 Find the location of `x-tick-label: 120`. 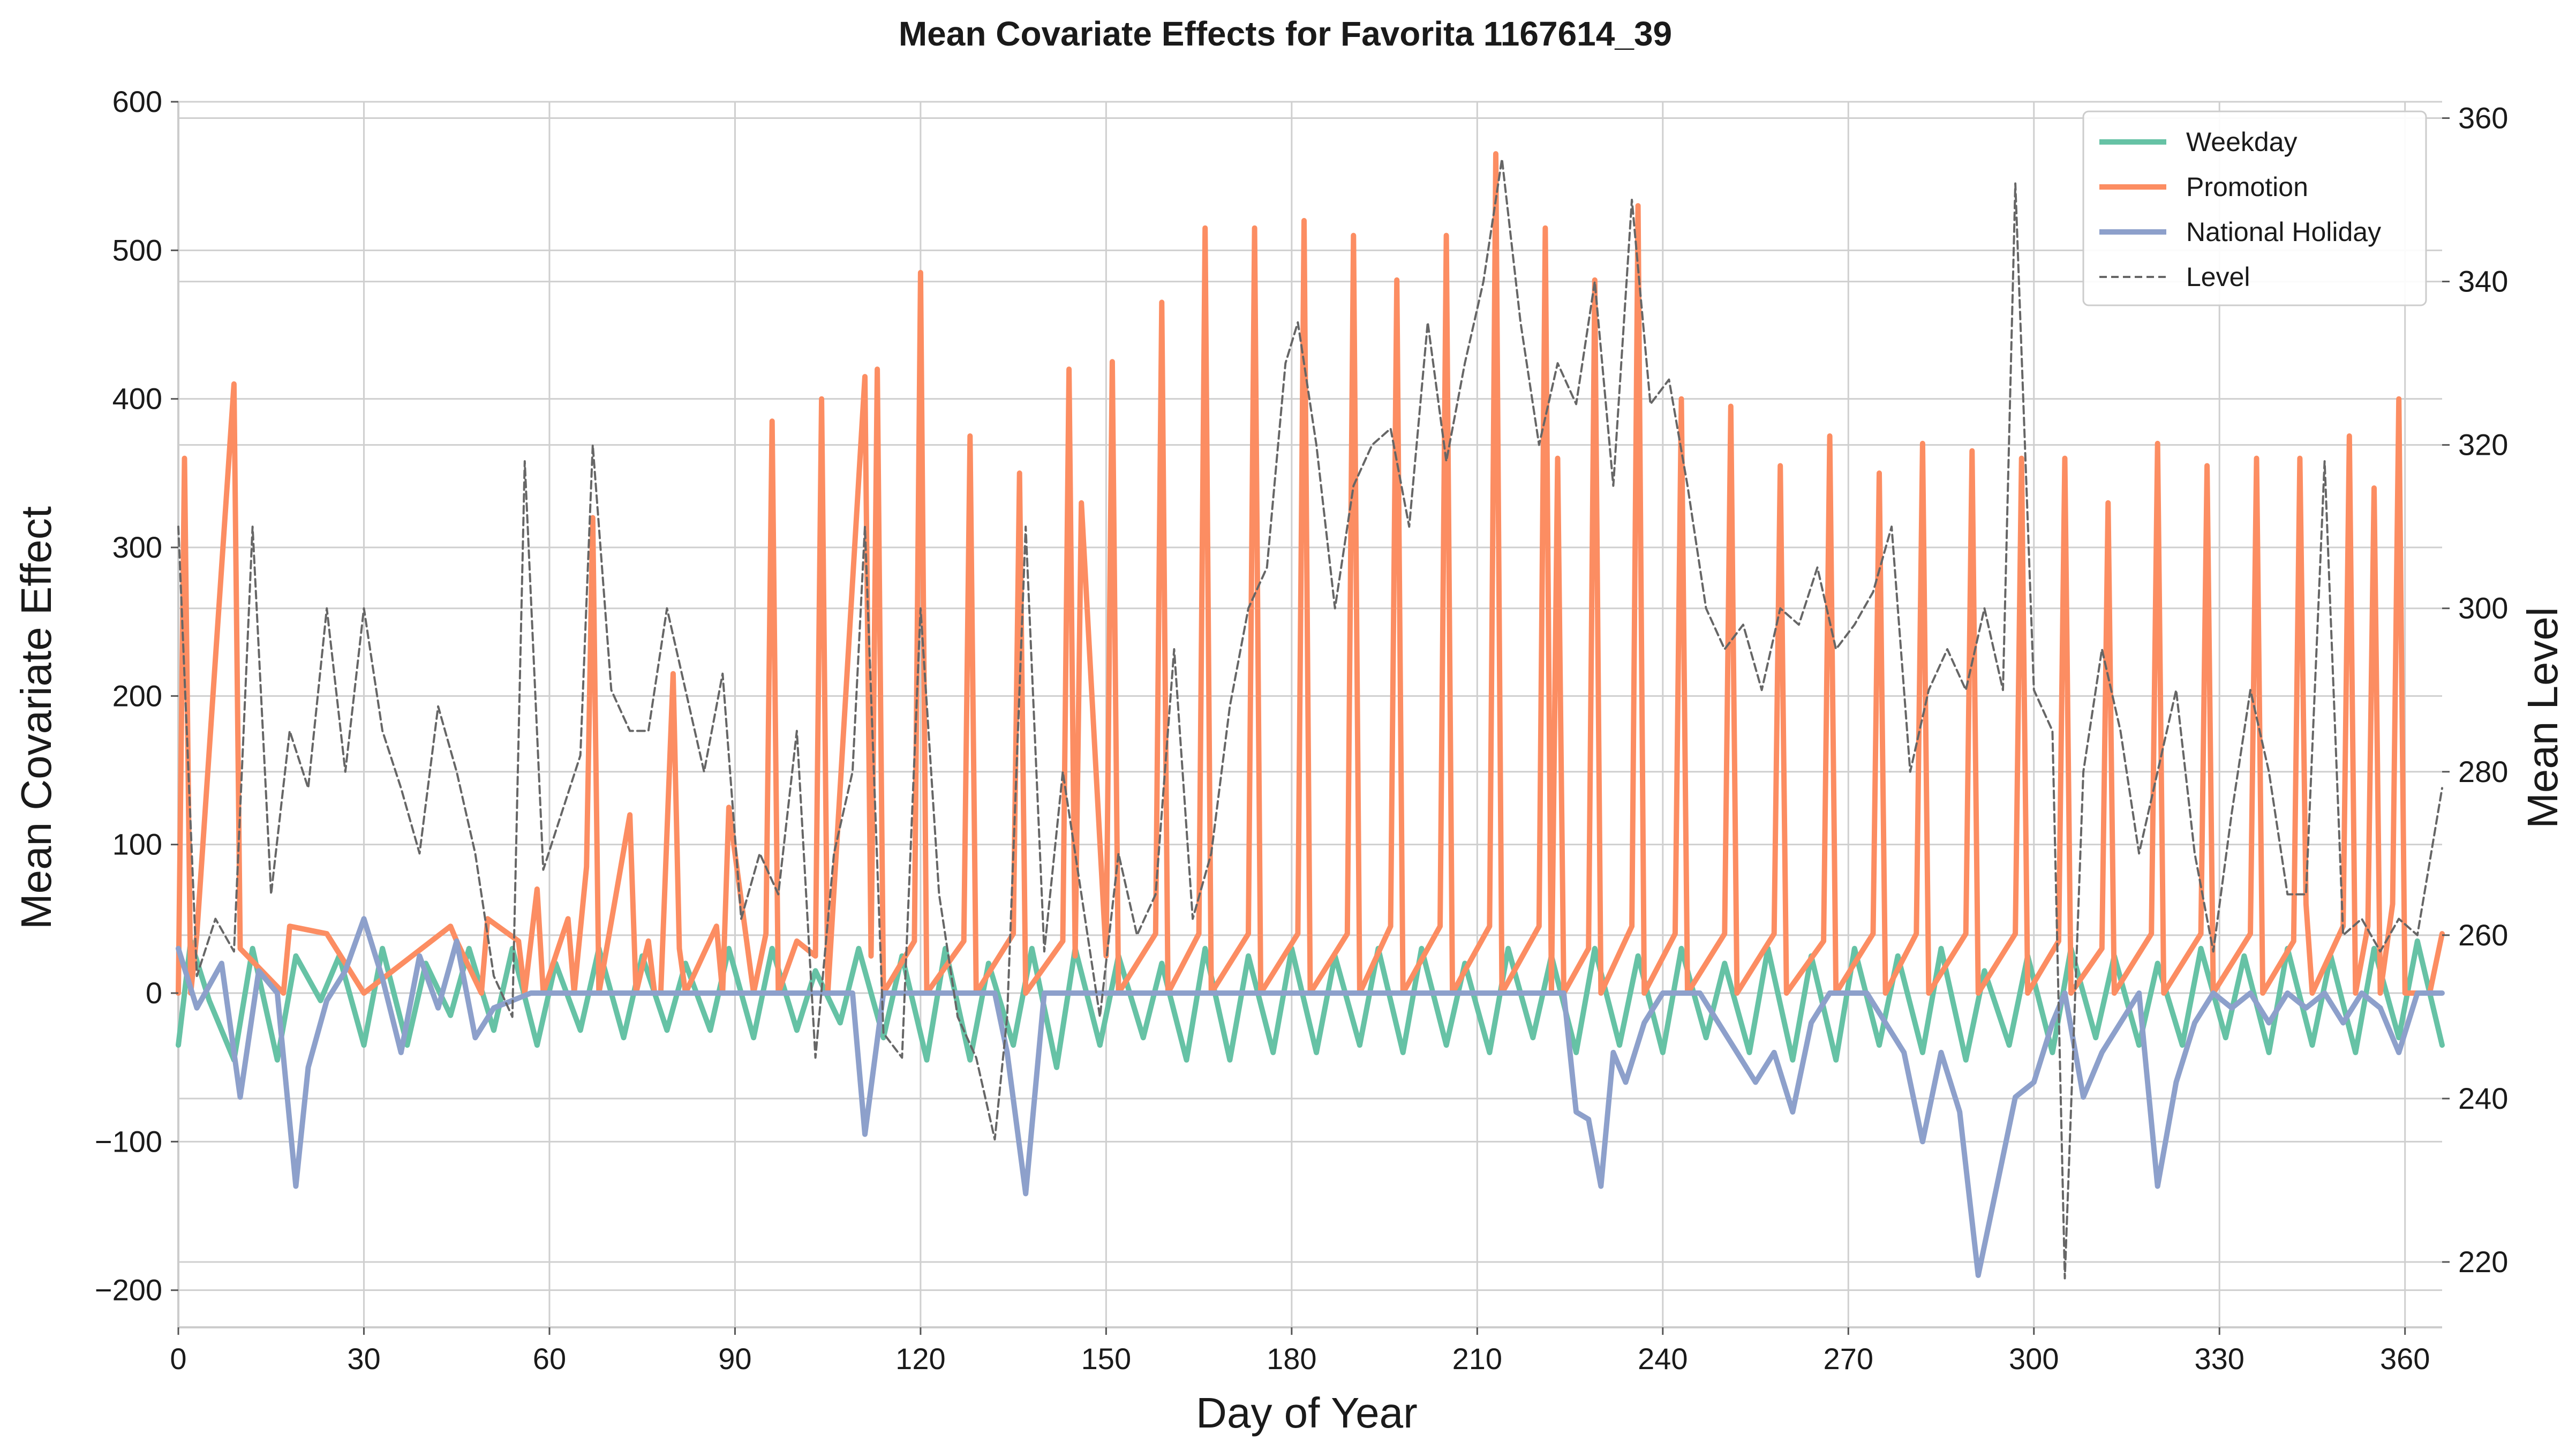

x-tick-label: 120 is located at coordinates (920, 1359).